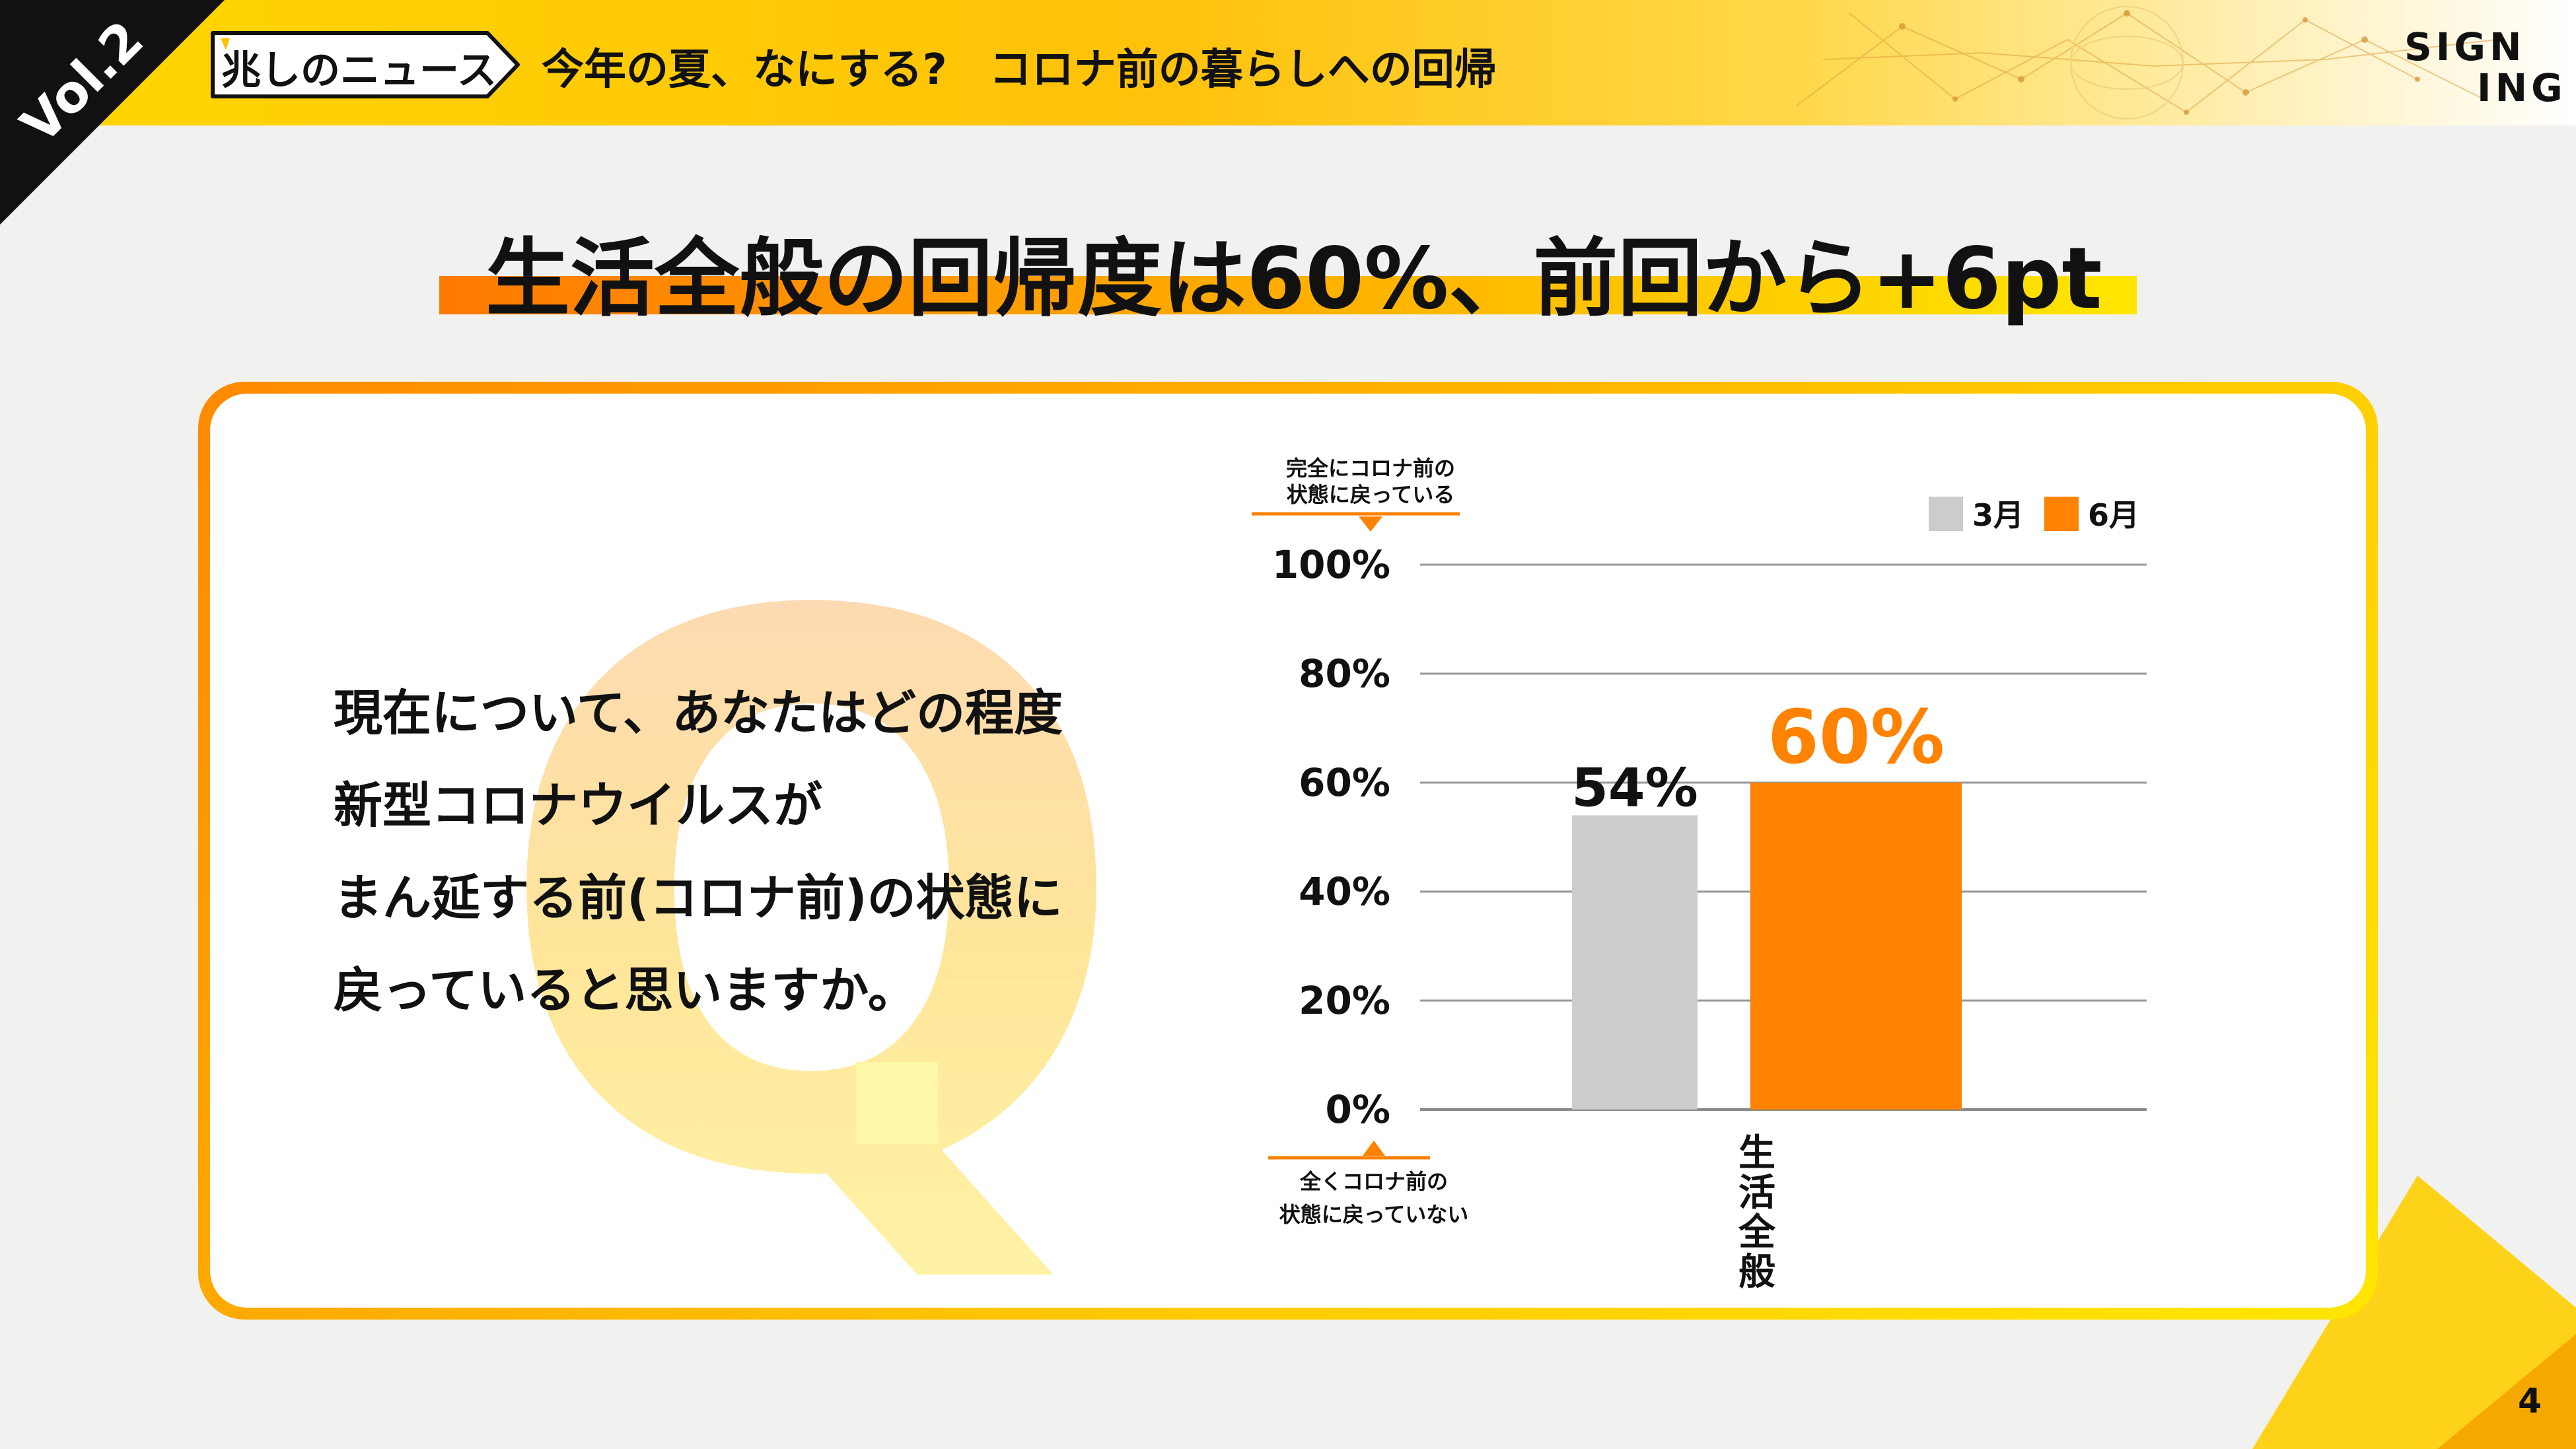 The height and width of the screenshot is (1449, 2576). Describe the element at coordinates (2465, 47) in the screenshot. I see `logo-line-1: SIGN` at that location.